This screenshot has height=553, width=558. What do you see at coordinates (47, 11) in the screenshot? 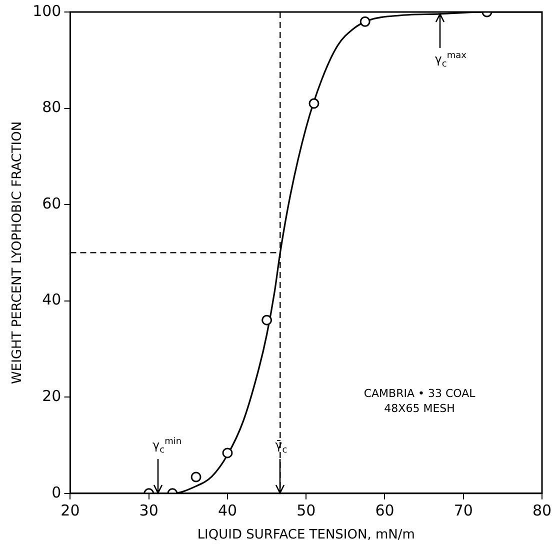
I see `y-tick-label: 100` at bounding box center [47, 11].